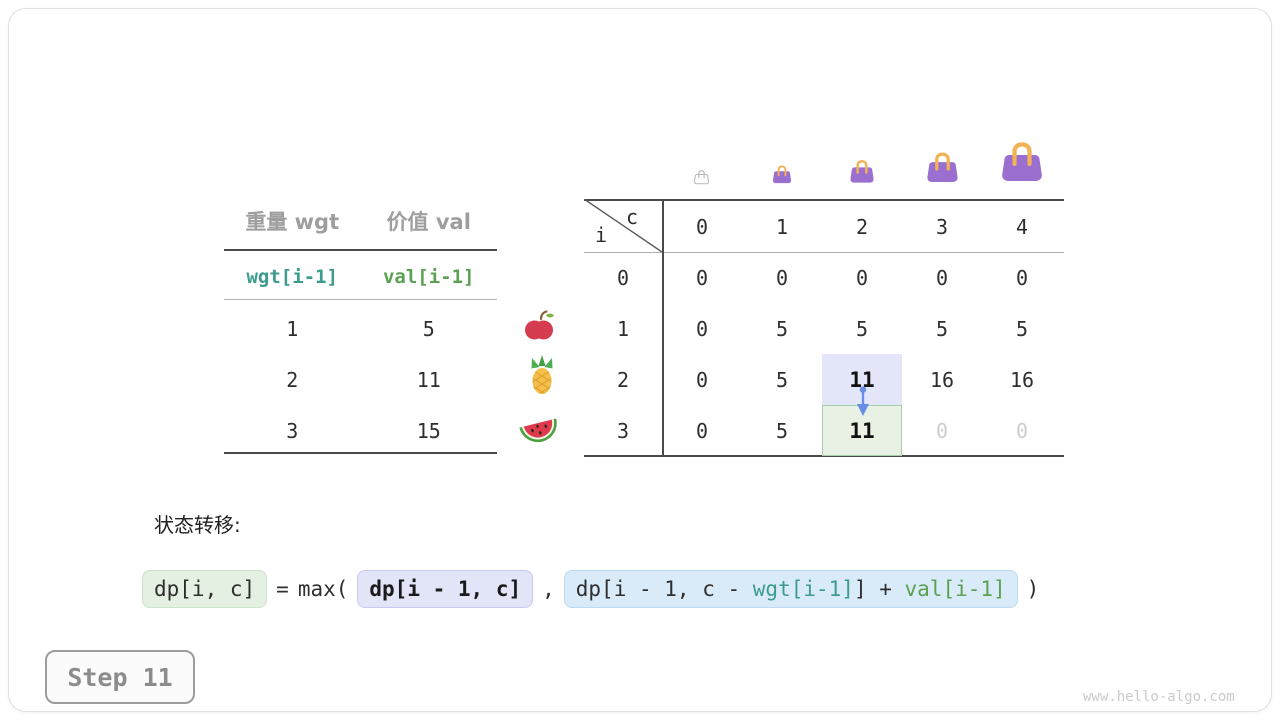 The width and height of the screenshot is (1280, 720). I want to click on formula-close-paren: ), so click(1033, 589).